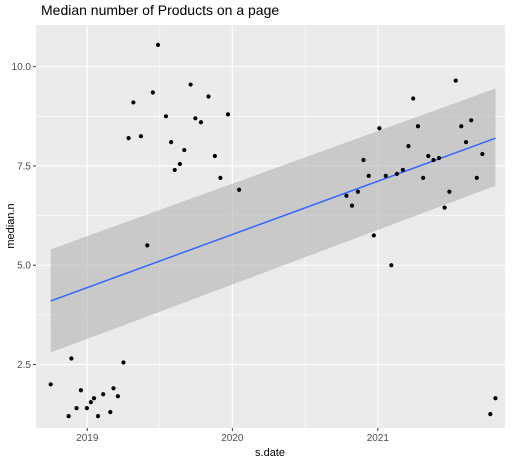 This screenshot has width=512, height=462. Describe the element at coordinates (24, 166) in the screenshot. I see `y-tick-label: 7.5` at that location.